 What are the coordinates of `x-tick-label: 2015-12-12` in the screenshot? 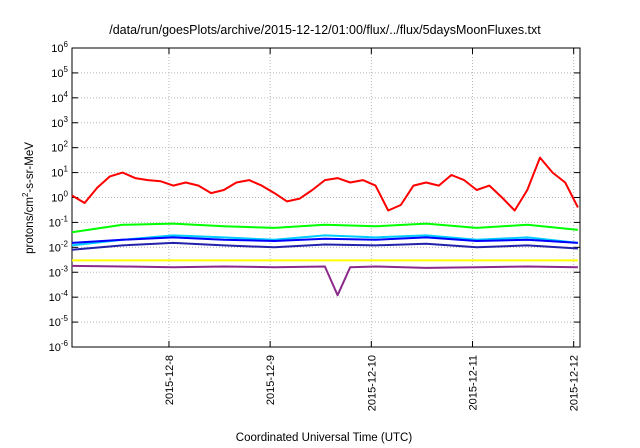 It's located at (575, 383).